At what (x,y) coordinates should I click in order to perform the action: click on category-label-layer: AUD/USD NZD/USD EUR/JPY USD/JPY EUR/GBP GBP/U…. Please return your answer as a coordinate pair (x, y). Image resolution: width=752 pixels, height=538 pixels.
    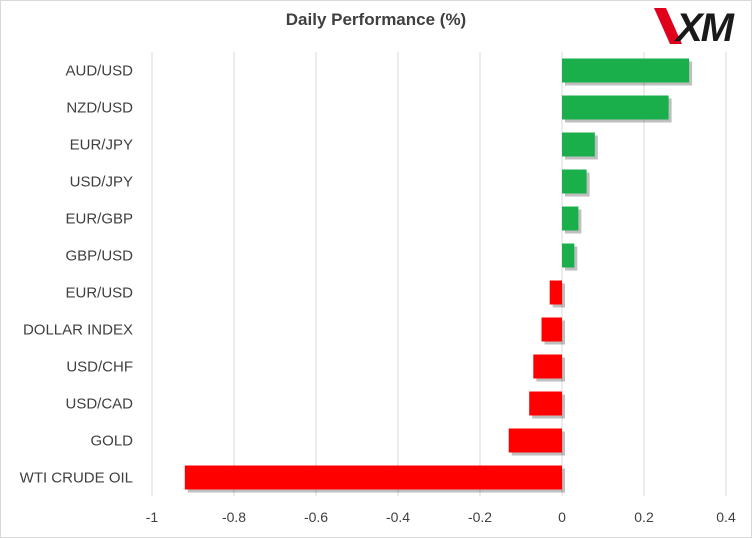
    Looking at the image, I should click on (77, 275).